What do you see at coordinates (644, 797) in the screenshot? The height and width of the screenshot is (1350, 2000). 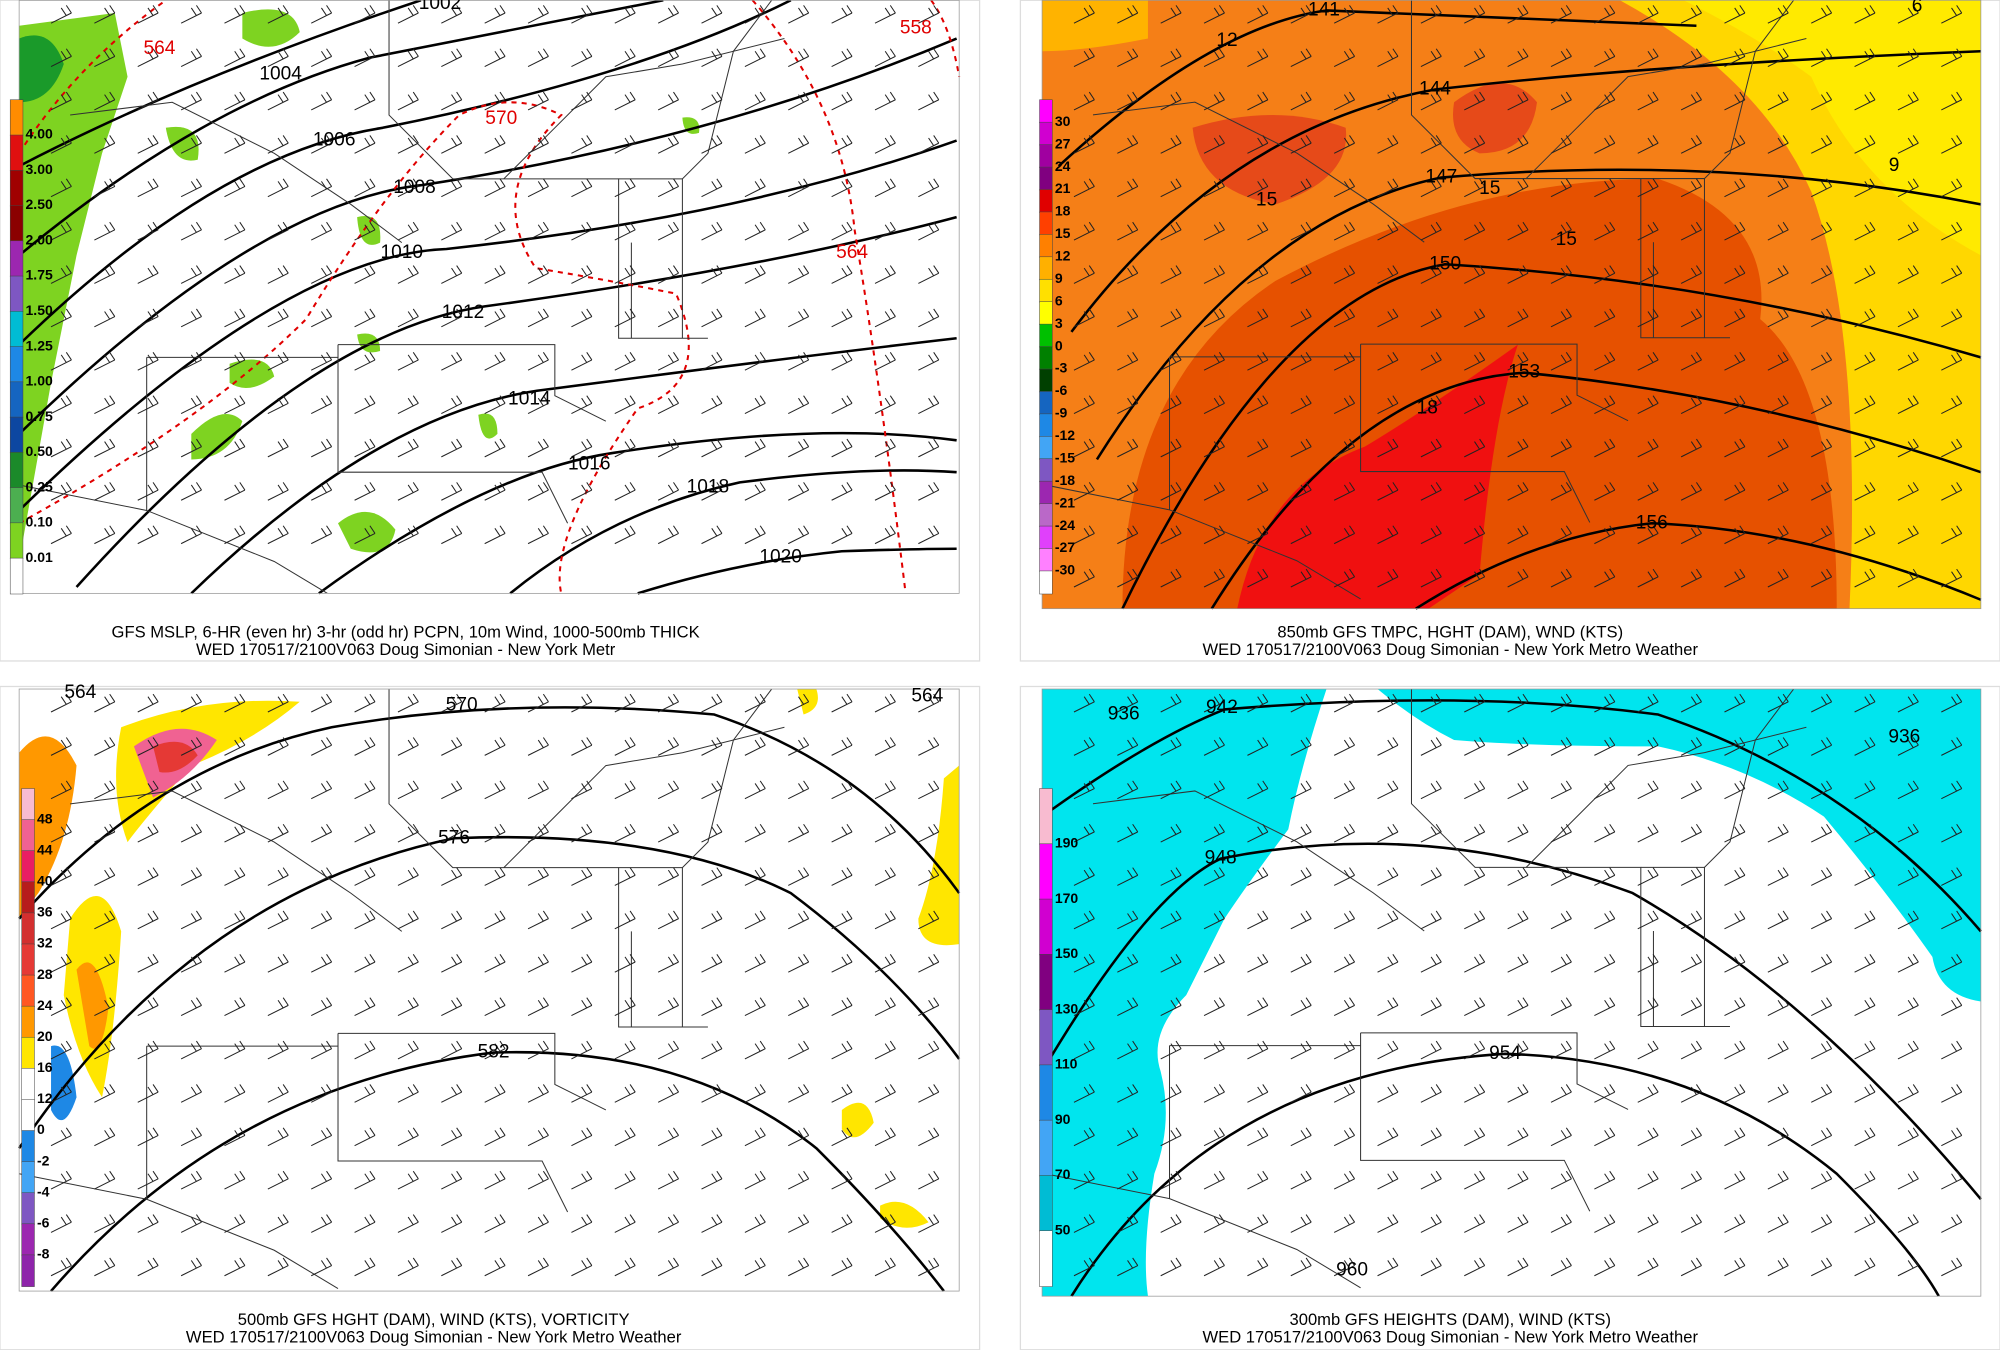 I see `state-boundary` at bounding box center [644, 797].